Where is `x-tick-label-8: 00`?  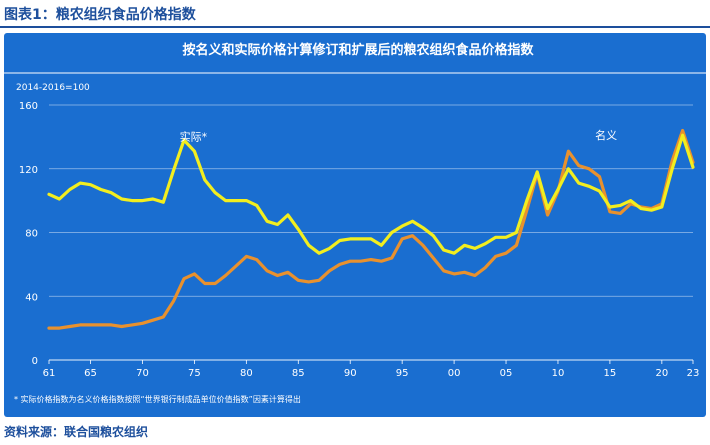
x-tick-label-8: 00 is located at coordinates (454, 373).